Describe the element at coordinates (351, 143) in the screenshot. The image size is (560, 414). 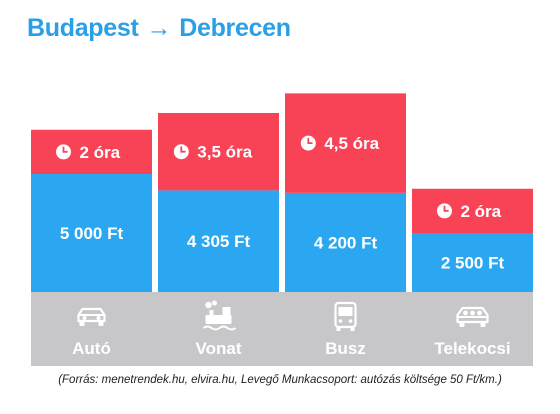
I see `time-label: 4,5 óra` at that location.